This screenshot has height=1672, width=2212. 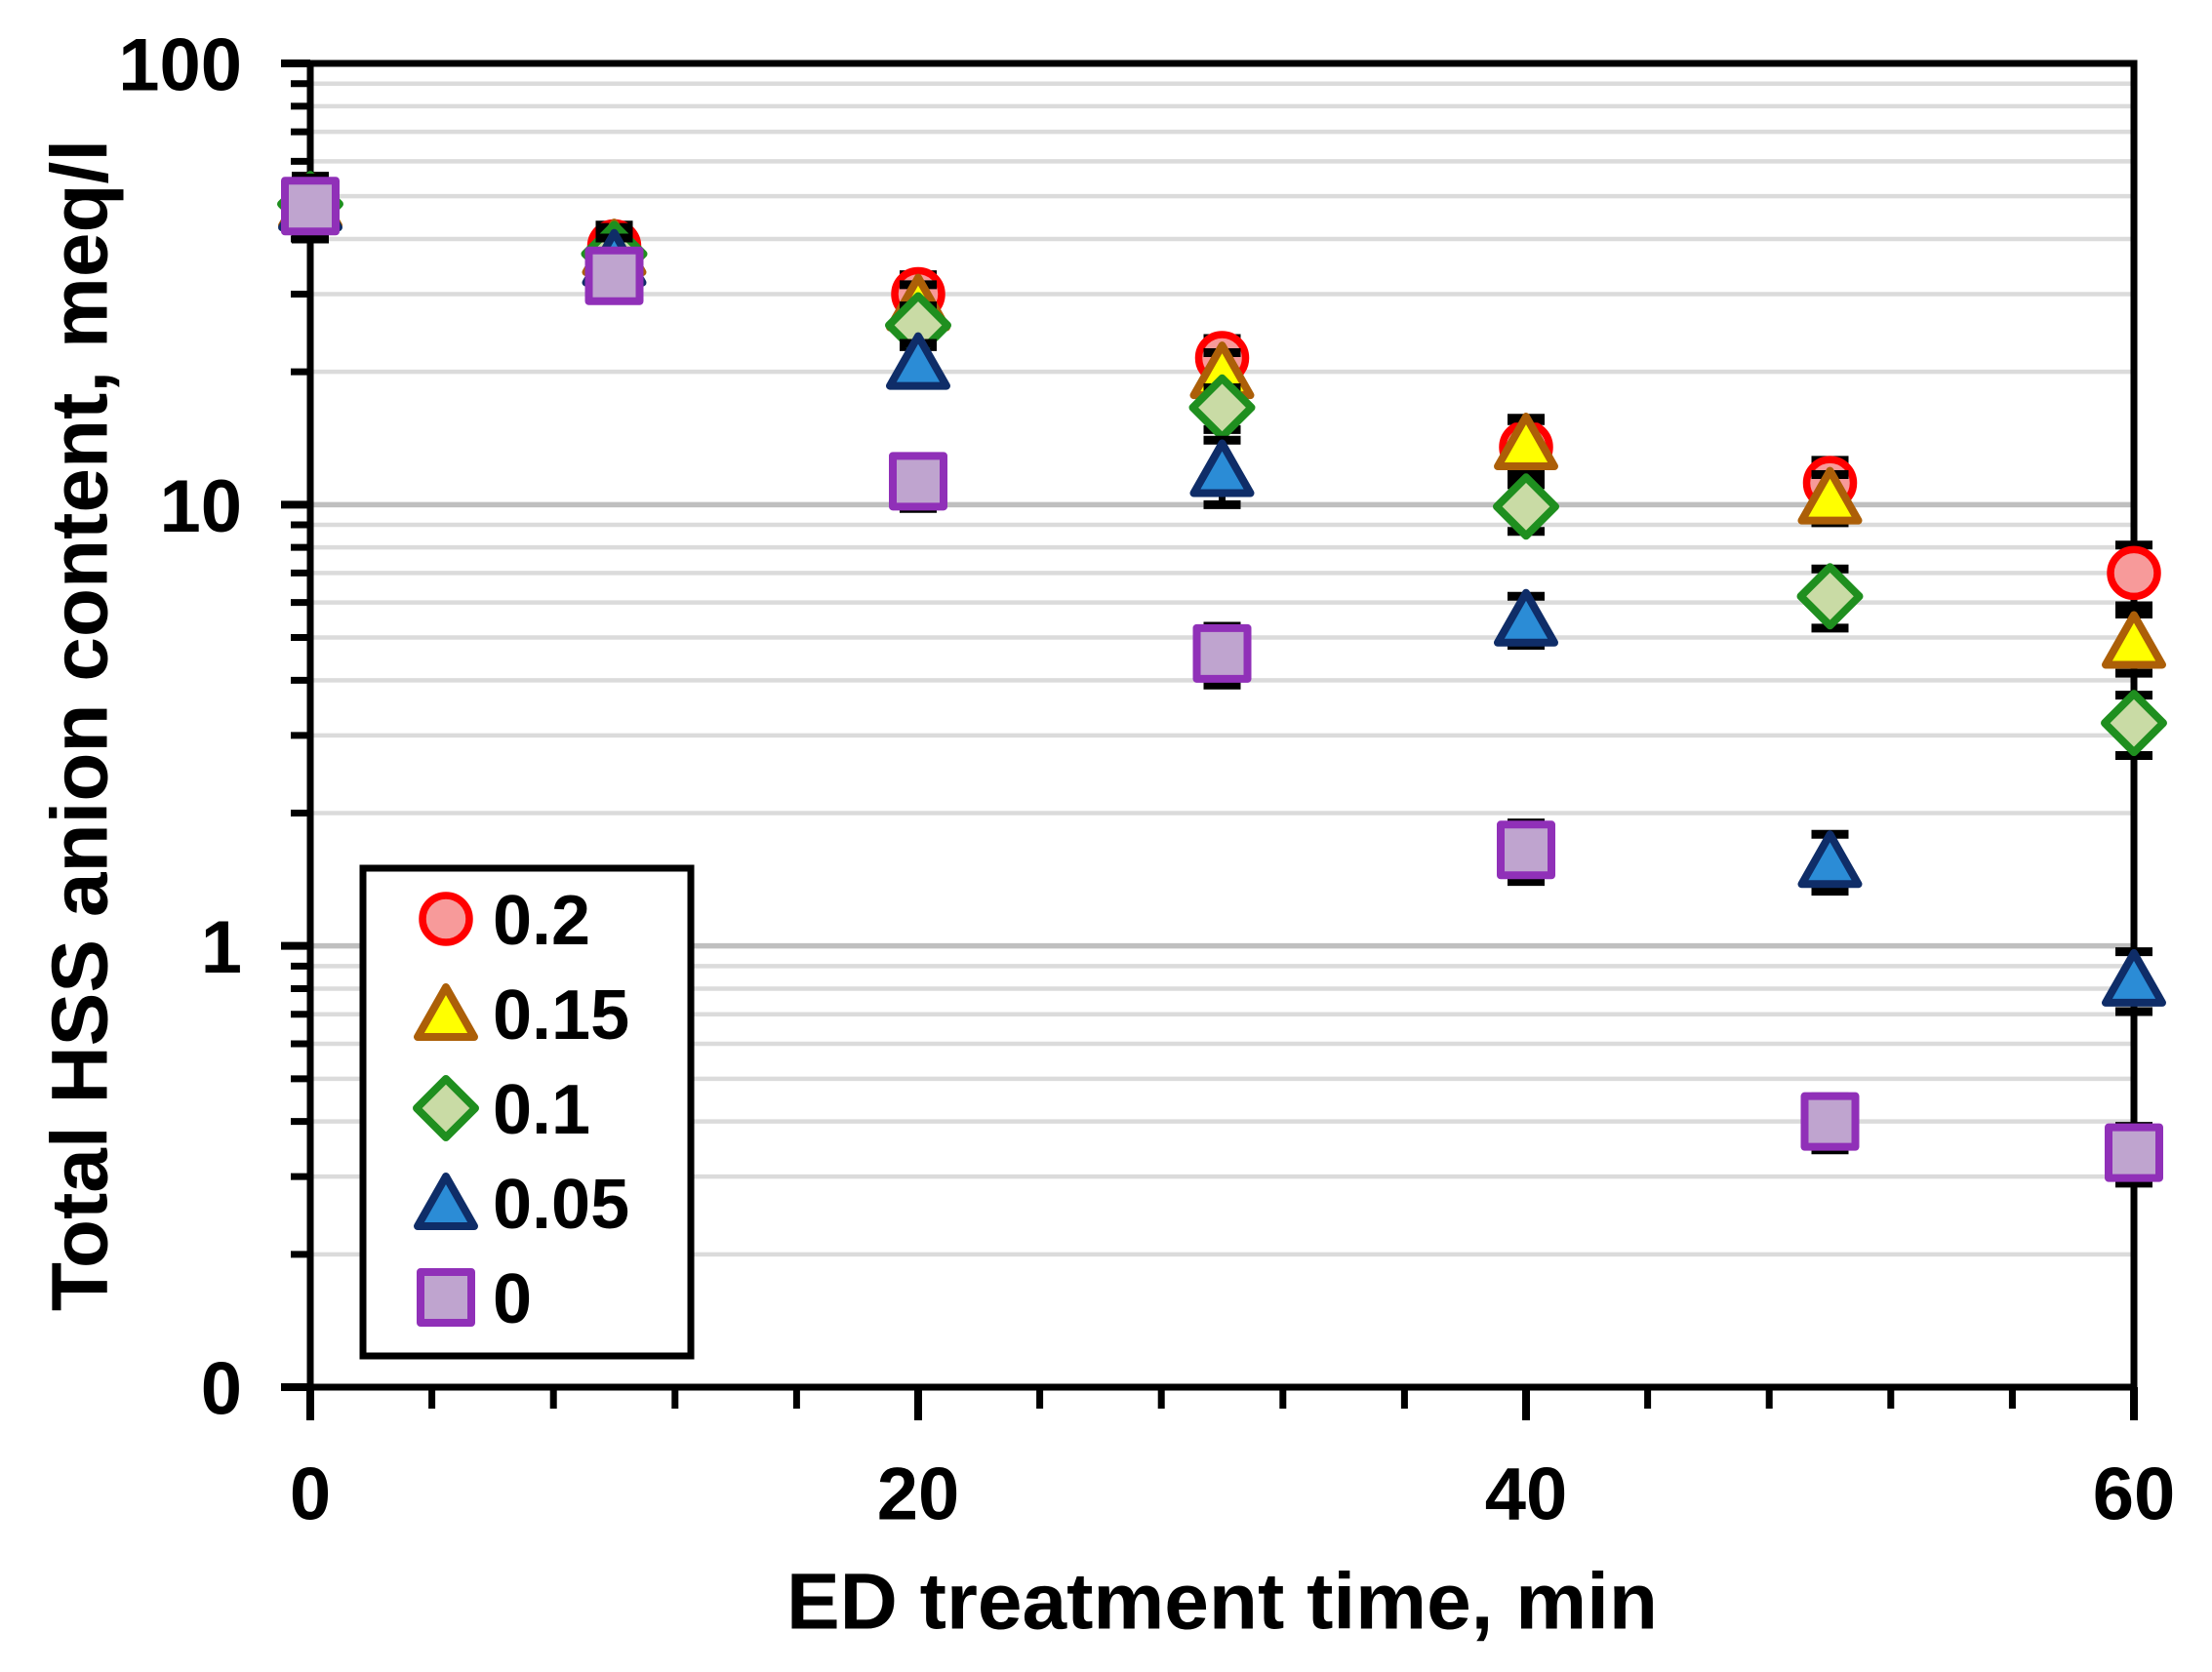 I want to click on legend-item-0.05: 0.05, so click(x=522, y=1205).